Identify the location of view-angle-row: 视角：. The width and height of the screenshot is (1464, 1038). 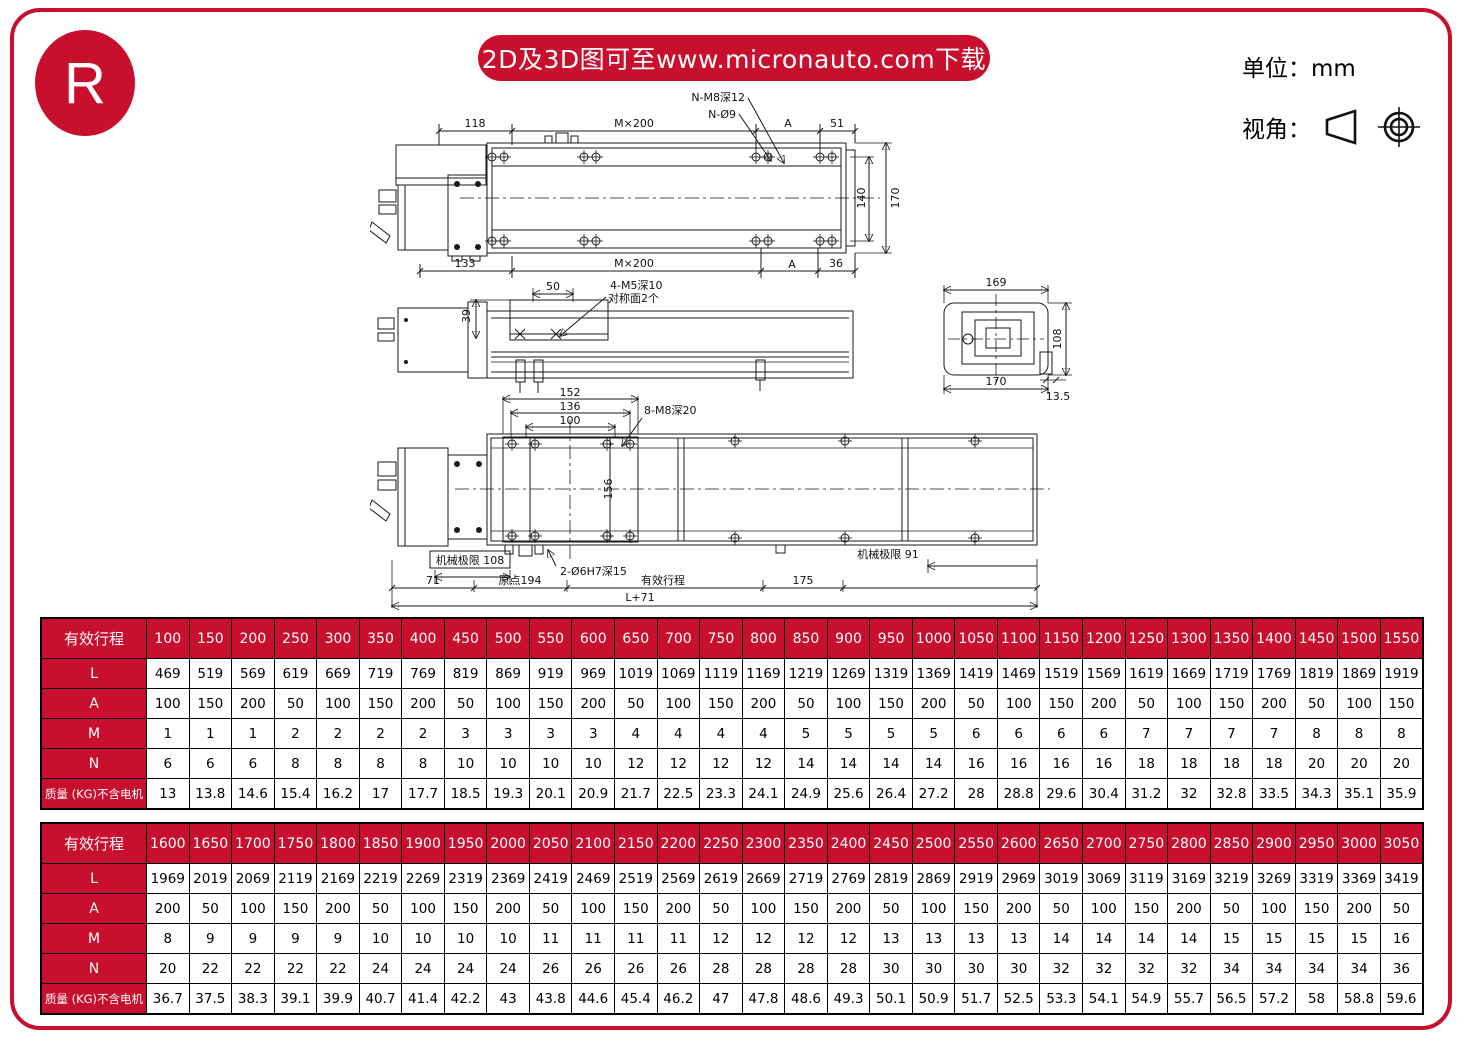
(1332, 127).